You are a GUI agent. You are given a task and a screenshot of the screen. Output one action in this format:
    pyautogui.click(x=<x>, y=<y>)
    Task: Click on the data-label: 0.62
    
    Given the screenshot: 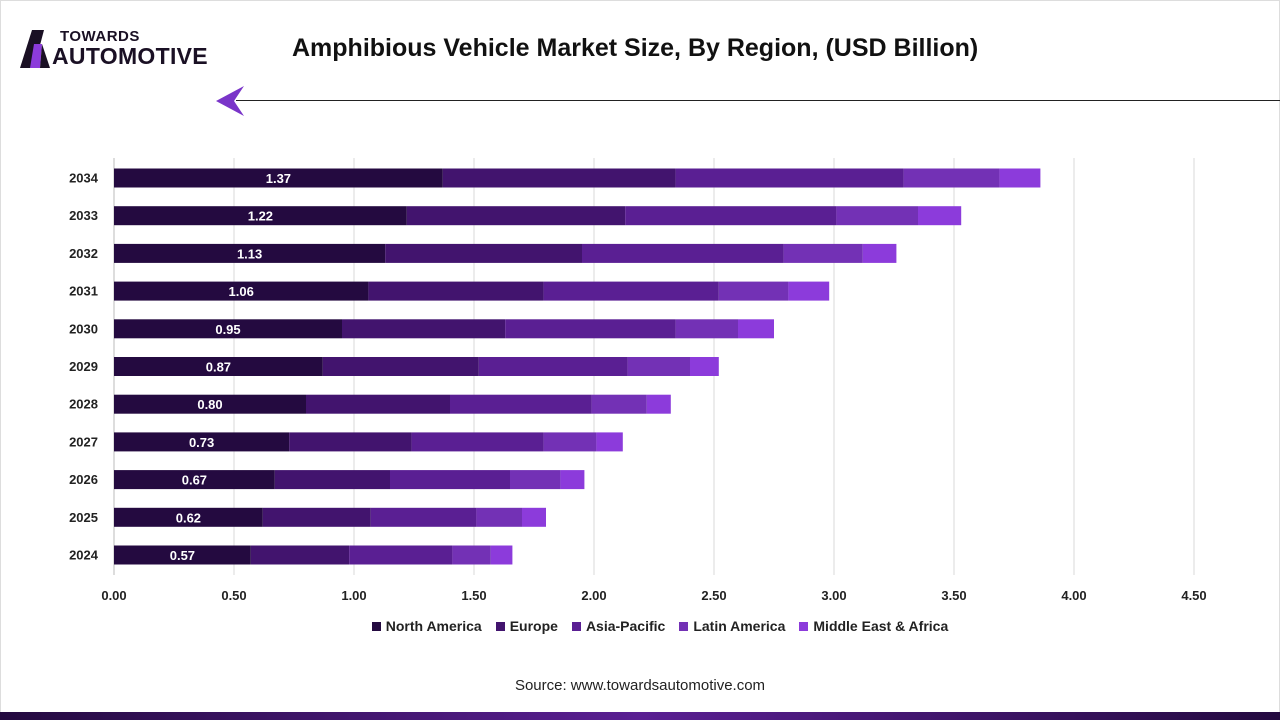 What is the action you would take?
    pyautogui.click(x=188, y=517)
    